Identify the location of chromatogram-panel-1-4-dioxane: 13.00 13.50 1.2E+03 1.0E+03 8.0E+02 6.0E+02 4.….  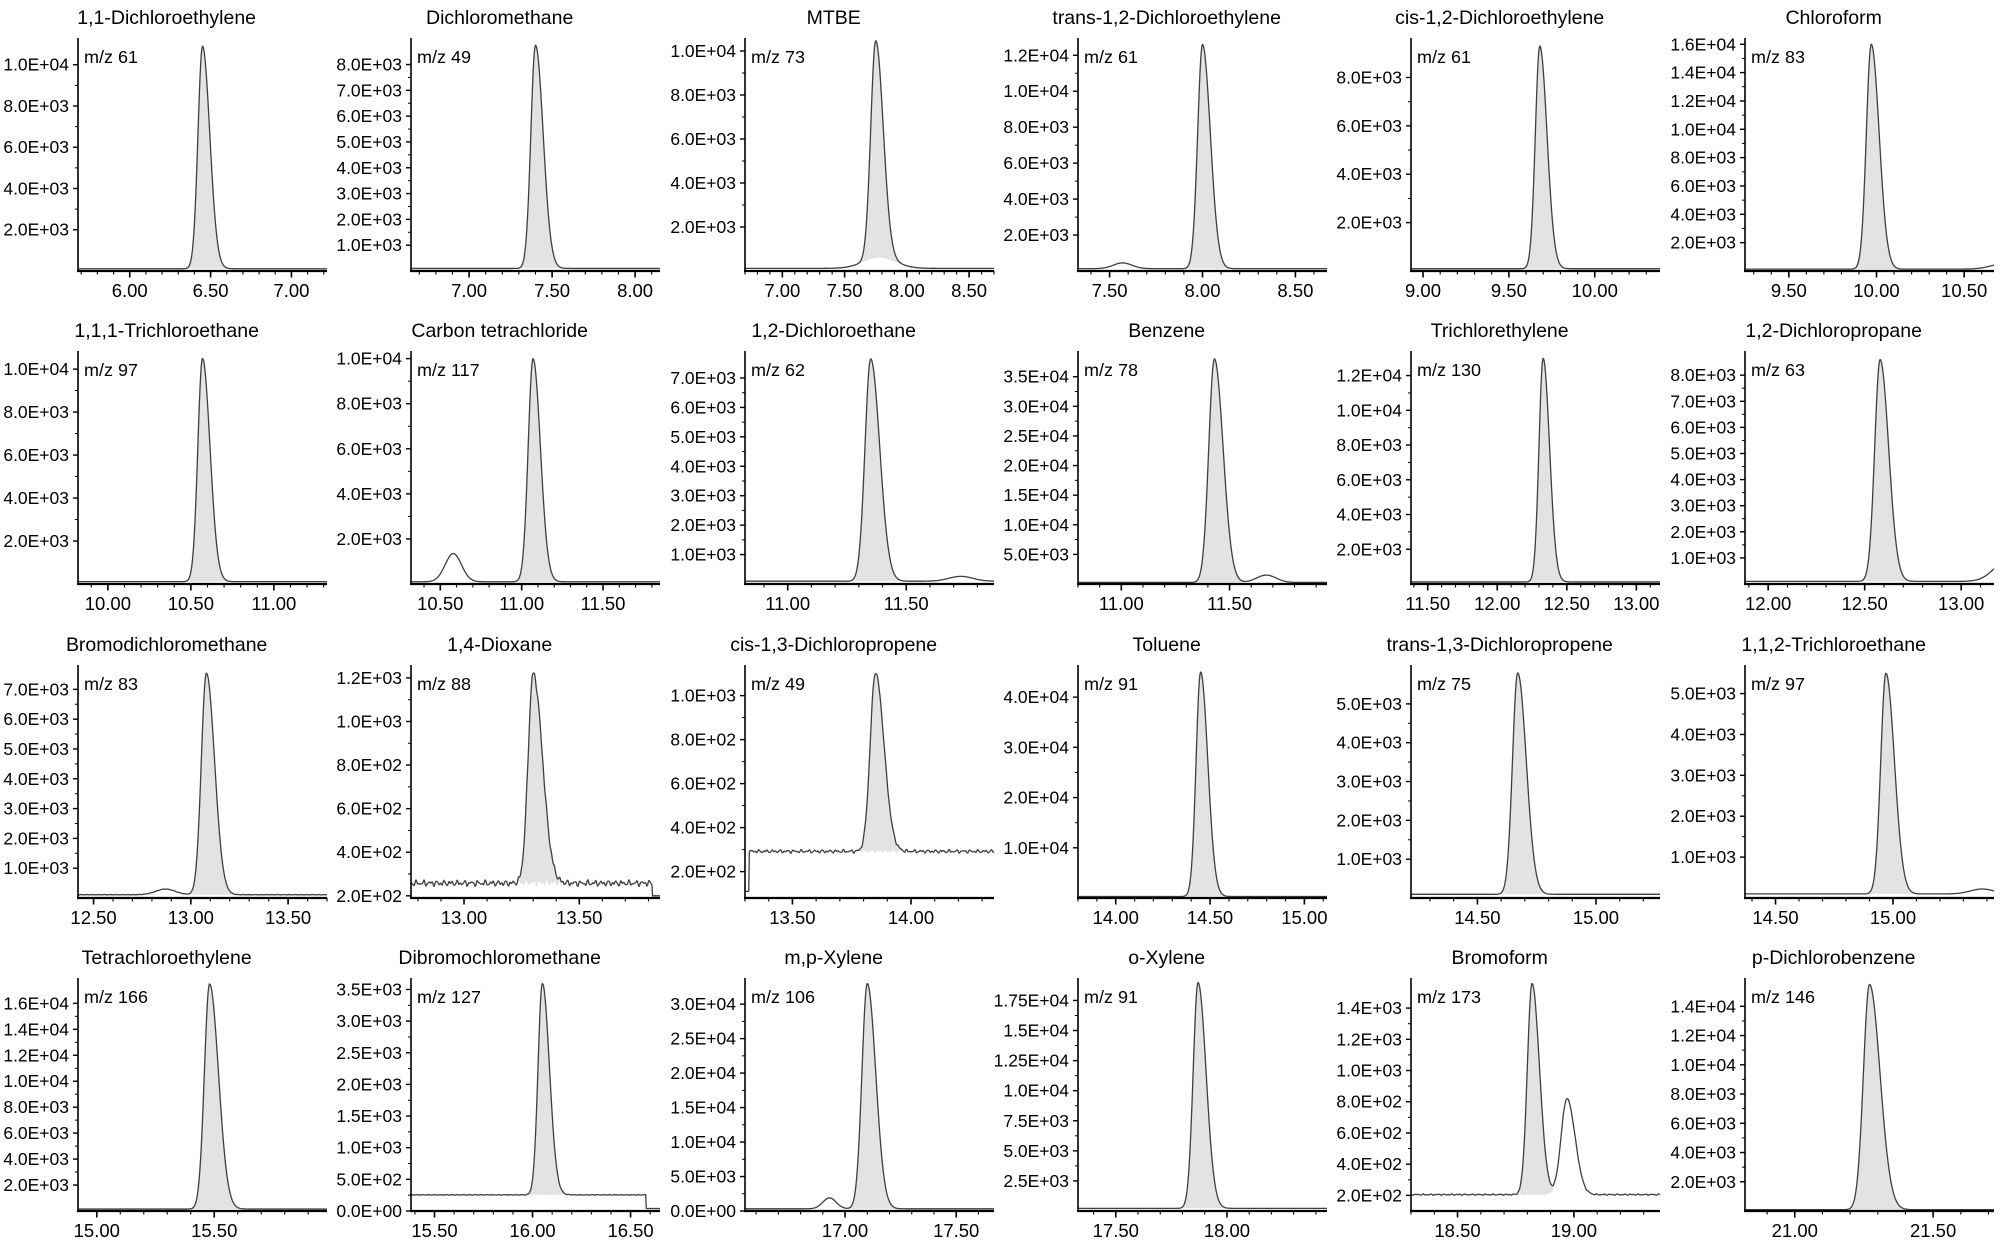
(499, 783).